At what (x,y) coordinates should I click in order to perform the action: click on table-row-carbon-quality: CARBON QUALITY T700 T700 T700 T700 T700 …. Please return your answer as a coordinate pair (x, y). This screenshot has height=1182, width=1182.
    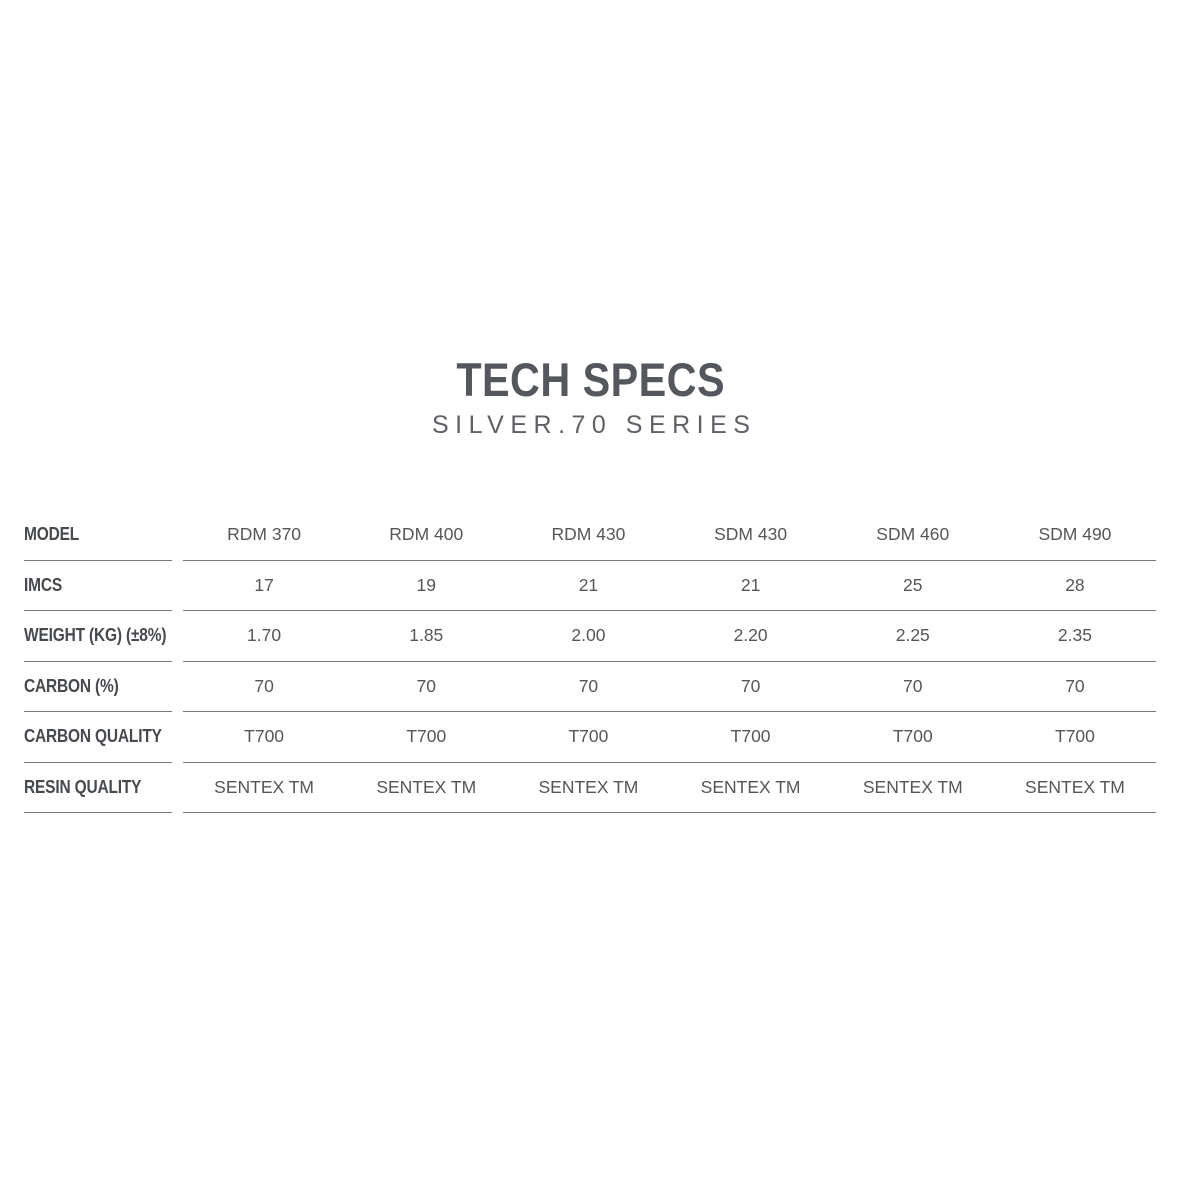
    Looking at the image, I should click on (590, 737).